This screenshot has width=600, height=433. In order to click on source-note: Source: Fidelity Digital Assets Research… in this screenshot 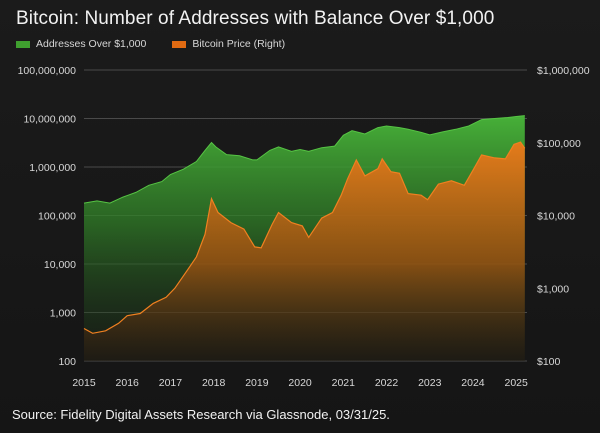, I will do `click(201, 414)`.